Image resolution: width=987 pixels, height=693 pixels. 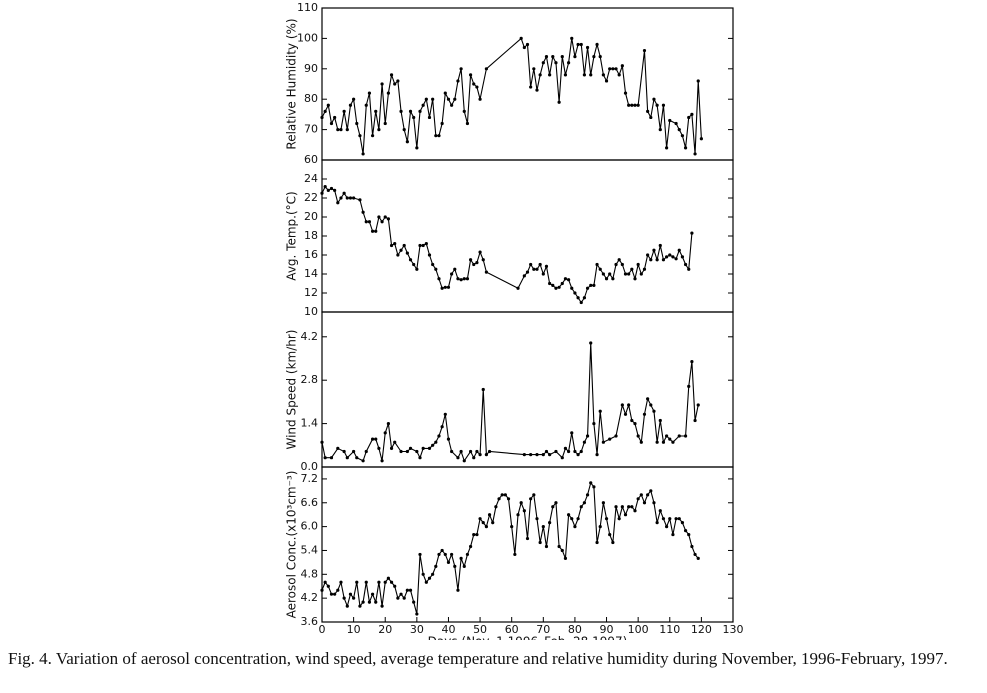 I want to click on y-tick-label: 4.2, so click(x=310, y=597).